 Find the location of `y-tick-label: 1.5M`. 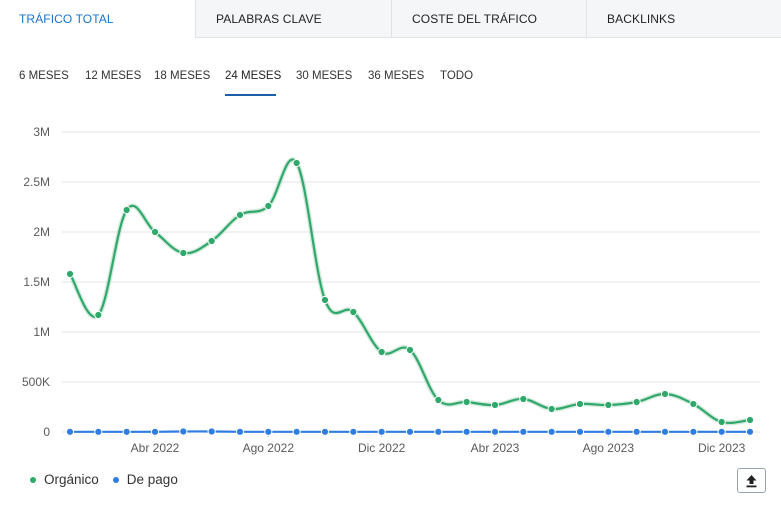

y-tick-label: 1.5M is located at coordinates (36, 282).